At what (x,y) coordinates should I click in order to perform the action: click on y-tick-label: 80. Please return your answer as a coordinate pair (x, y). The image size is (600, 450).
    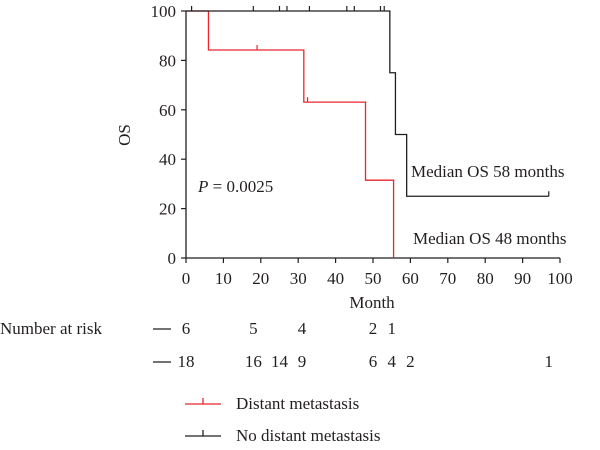
    Looking at the image, I should click on (167, 60).